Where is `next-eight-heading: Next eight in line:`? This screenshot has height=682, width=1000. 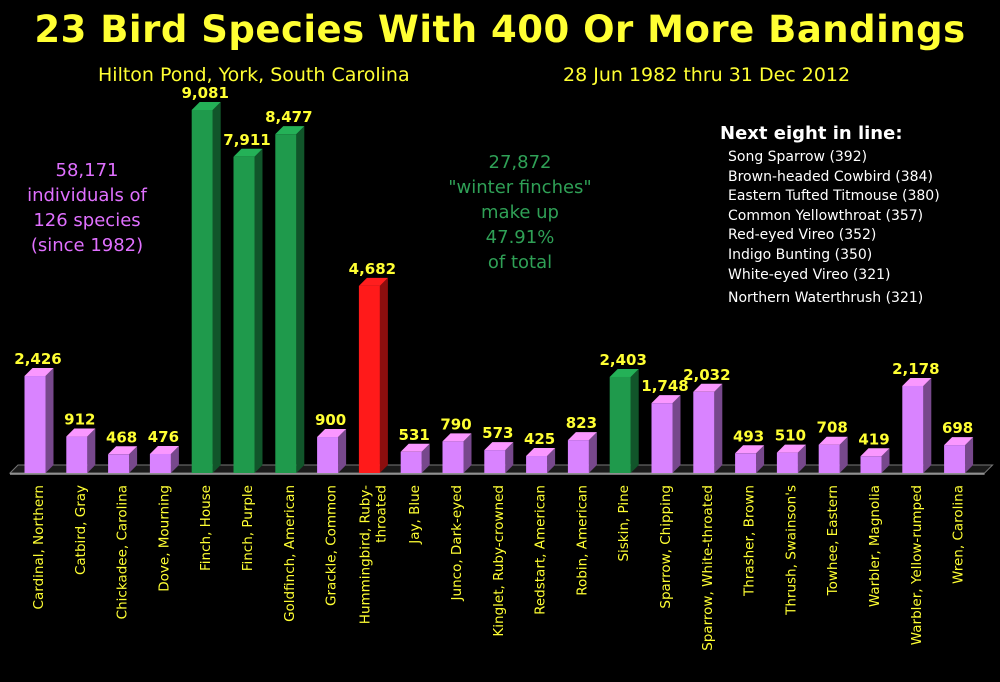
next-eight-heading: Next eight in line: is located at coordinates (811, 133).